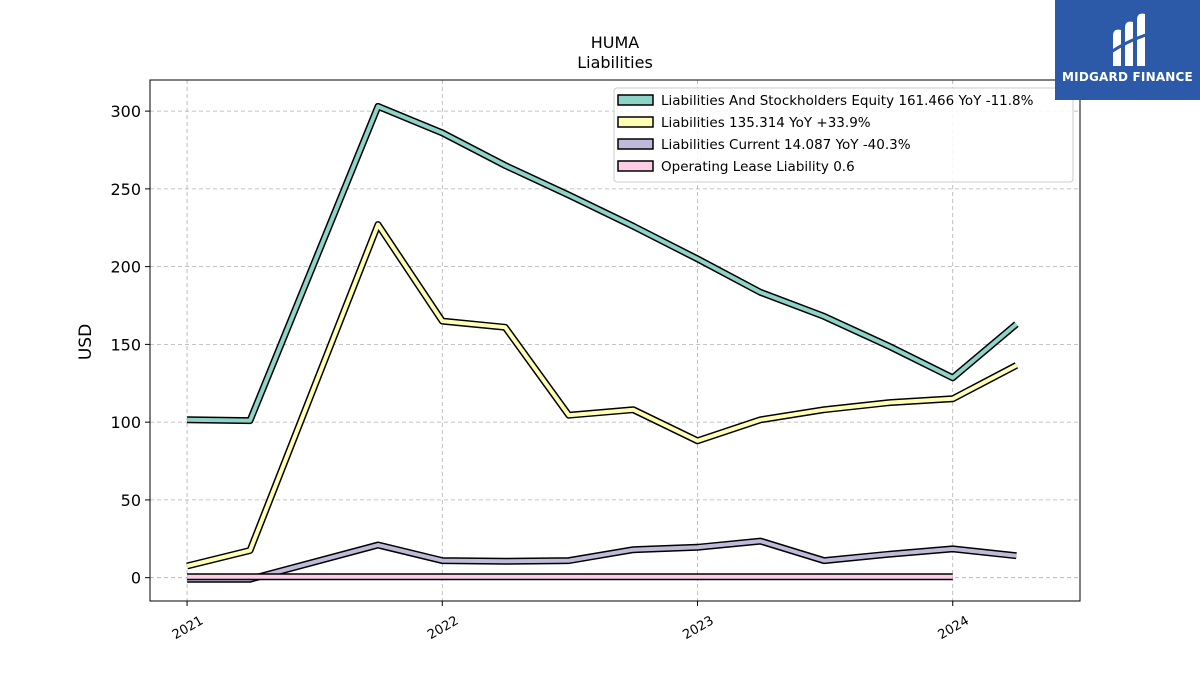  What do you see at coordinates (125, 111) in the screenshot?
I see `y-tick-label: 300` at bounding box center [125, 111].